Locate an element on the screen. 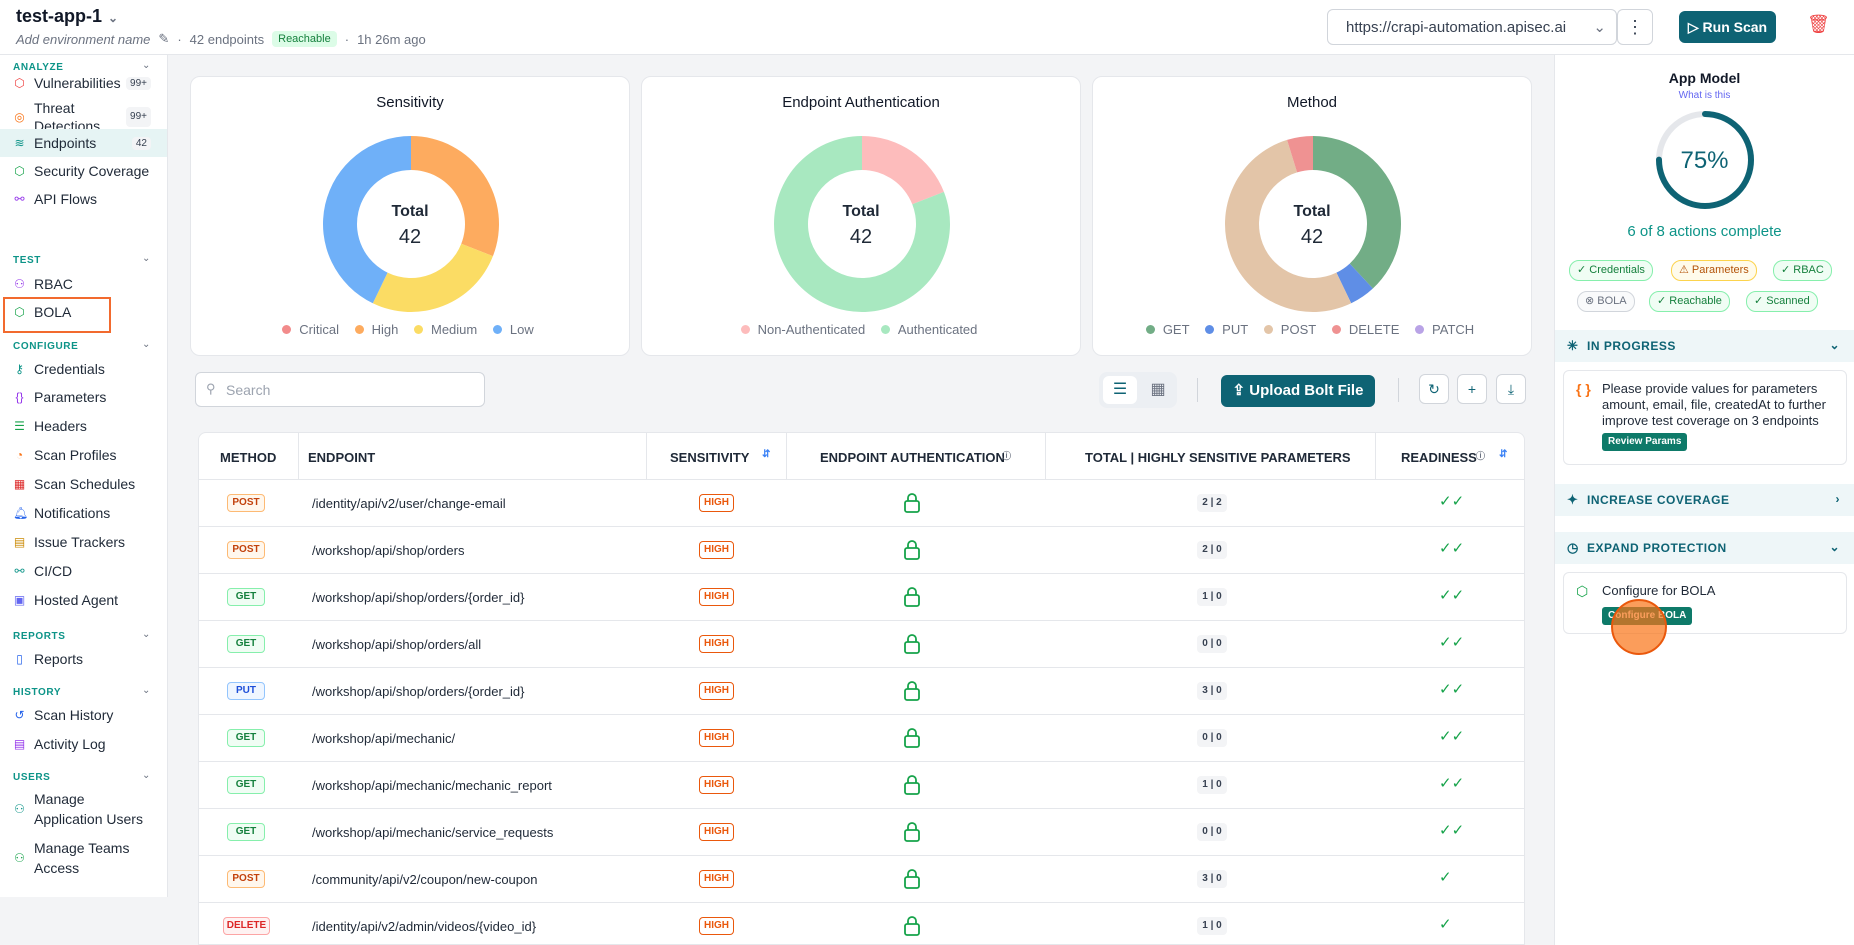 Image resolution: width=1854 pixels, height=945 pixels. more-options-icon: ⋮ is located at coordinates (1635, 27).